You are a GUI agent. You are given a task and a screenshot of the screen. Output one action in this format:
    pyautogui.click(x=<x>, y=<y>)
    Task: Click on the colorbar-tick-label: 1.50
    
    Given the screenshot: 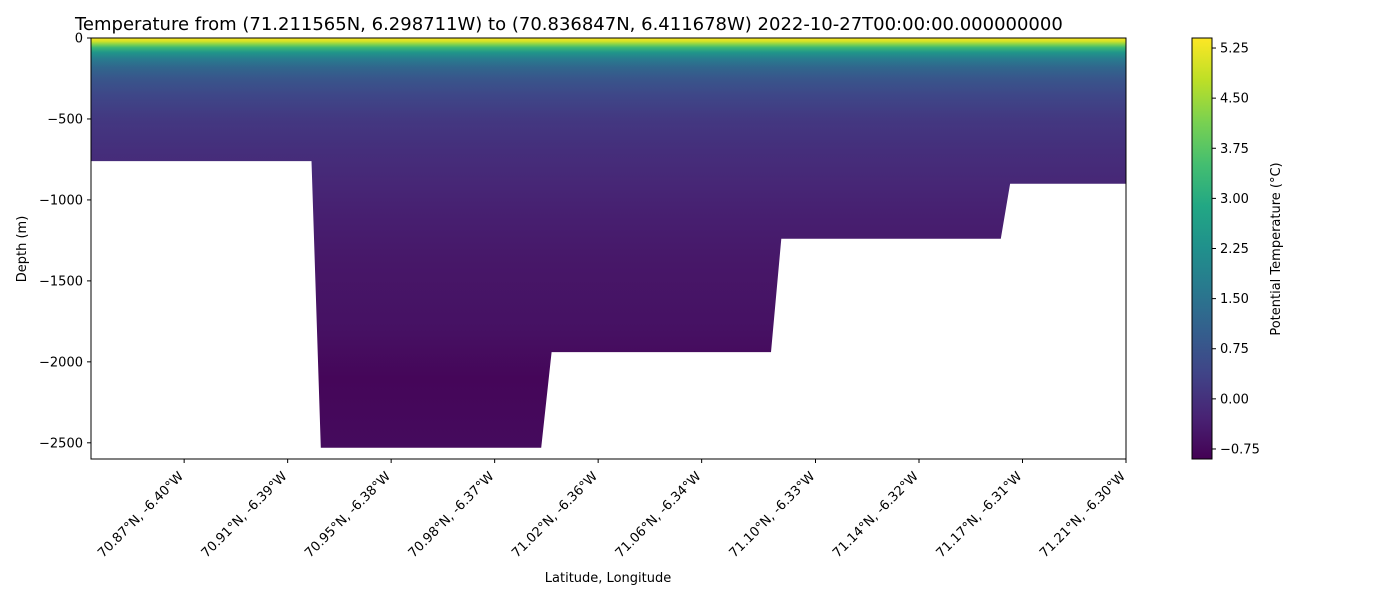 What is the action you would take?
    pyautogui.click(x=1234, y=299)
    